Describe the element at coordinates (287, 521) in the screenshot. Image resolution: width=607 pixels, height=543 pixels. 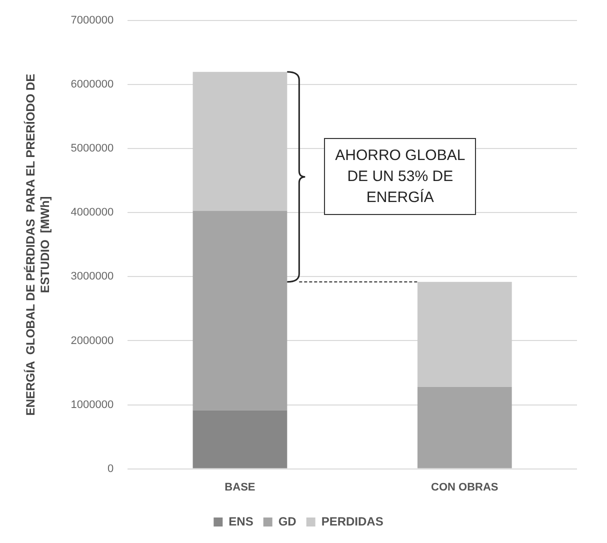
I see `legend-label: GD` at that location.